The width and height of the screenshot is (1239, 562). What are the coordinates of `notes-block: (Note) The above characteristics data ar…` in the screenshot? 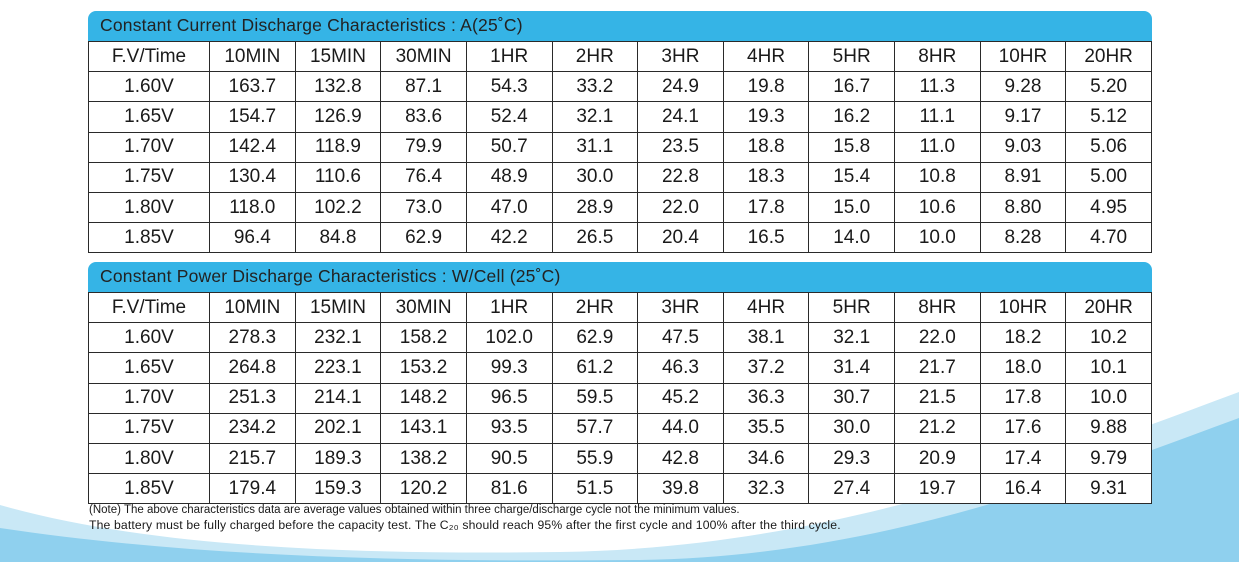 It's located at (465, 518).